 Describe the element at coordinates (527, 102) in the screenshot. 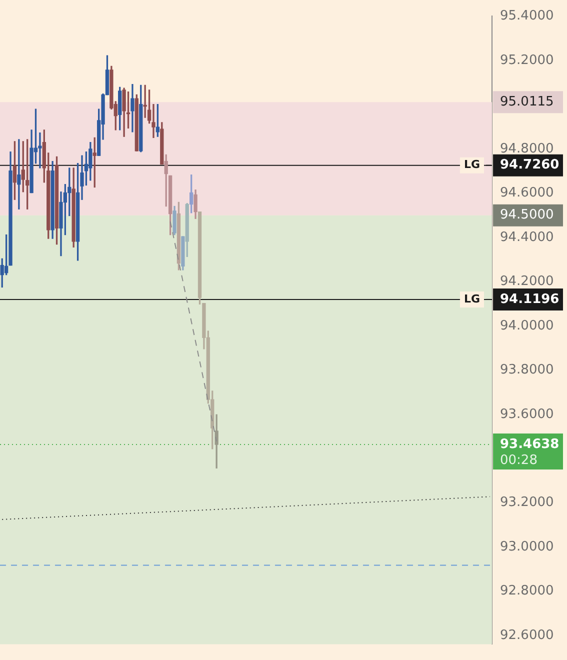

I see `band-label: 95.0115` at that location.